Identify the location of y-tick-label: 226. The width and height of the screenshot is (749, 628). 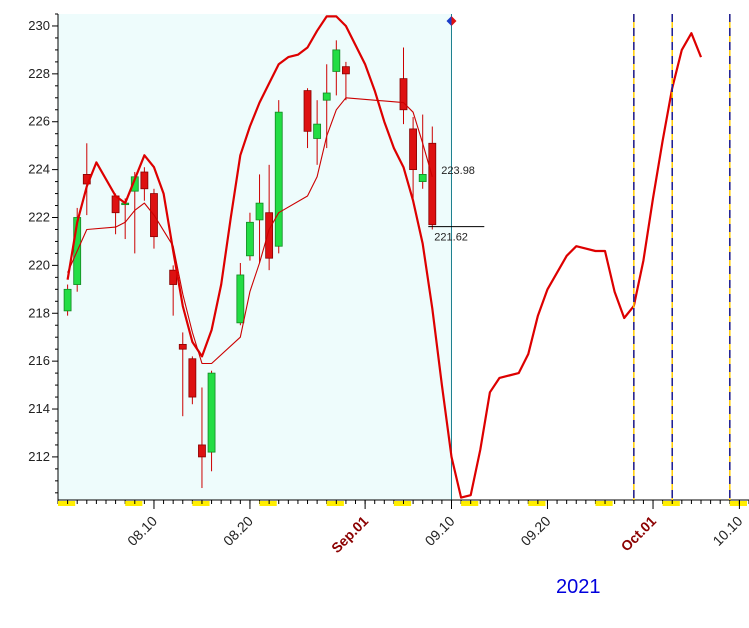
(39, 121).